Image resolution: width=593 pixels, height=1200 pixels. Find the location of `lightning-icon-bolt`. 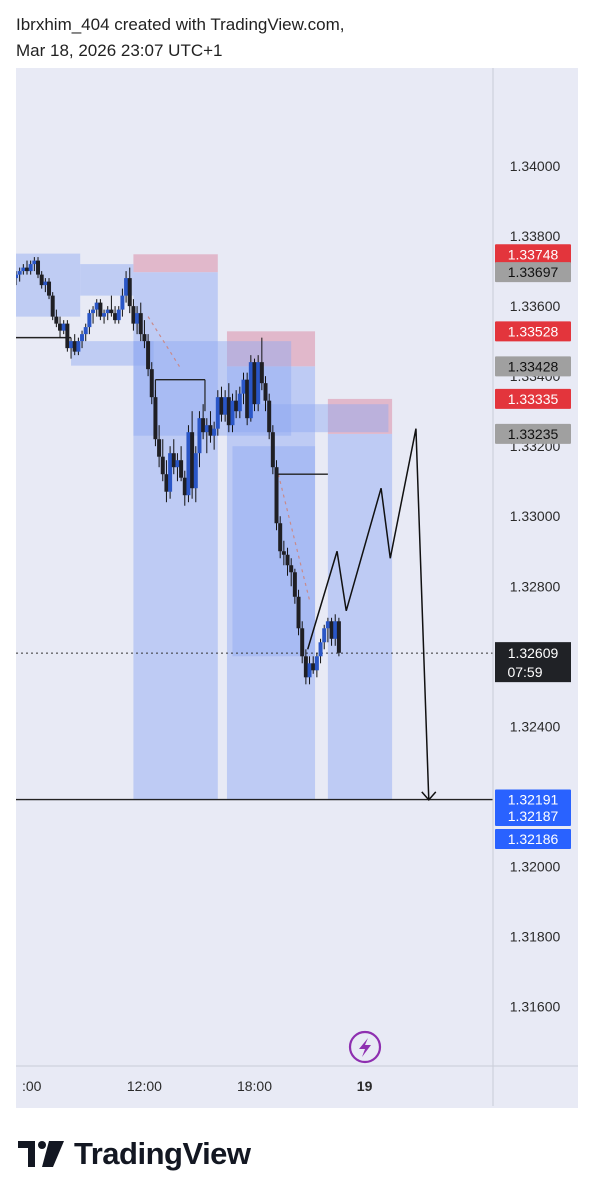

lightning-icon-bolt is located at coordinates (365, 1047).